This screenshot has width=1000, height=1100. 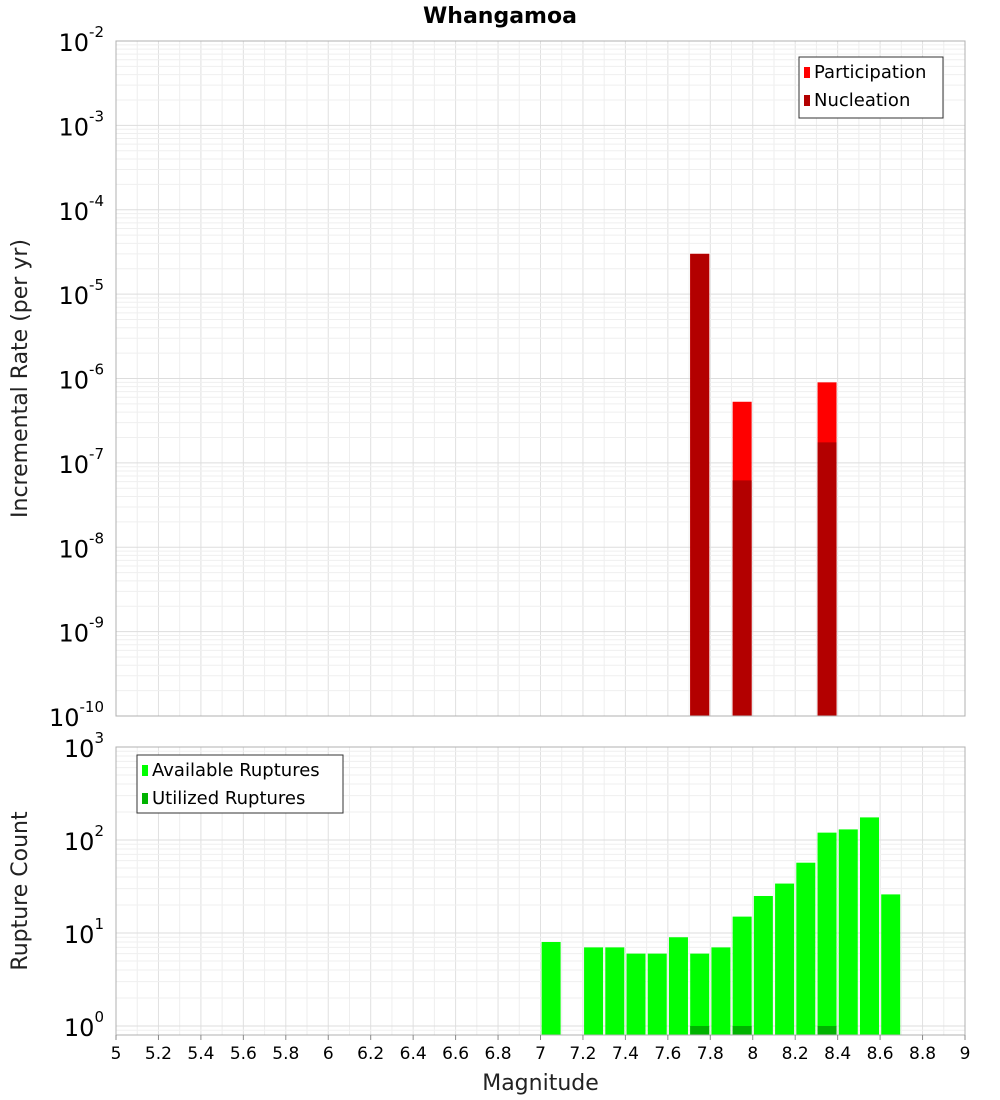 What do you see at coordinates (116, 1054) in the screenshot?
I see `x-tick-label: 5` at bounding box center [116, 1054].